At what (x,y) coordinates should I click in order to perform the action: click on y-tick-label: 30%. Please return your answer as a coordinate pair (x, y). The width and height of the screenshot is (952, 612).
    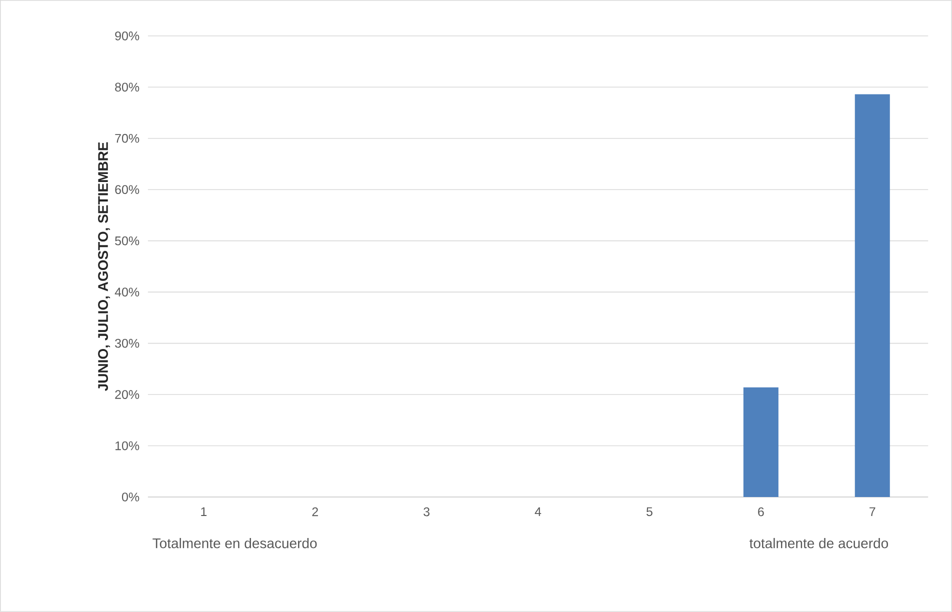
    Looking at the image, I should click on (127, 343).